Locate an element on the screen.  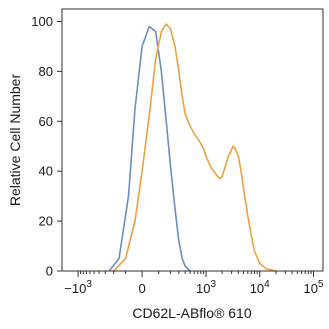
y-axis-label: Relative Cell Number is located at coordinates (15, 140).